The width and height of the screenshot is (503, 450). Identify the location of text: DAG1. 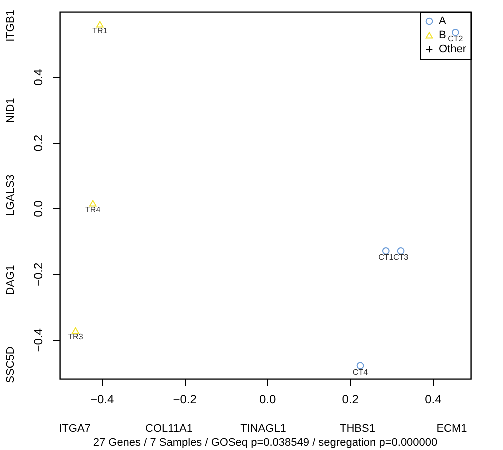
(11, 280).